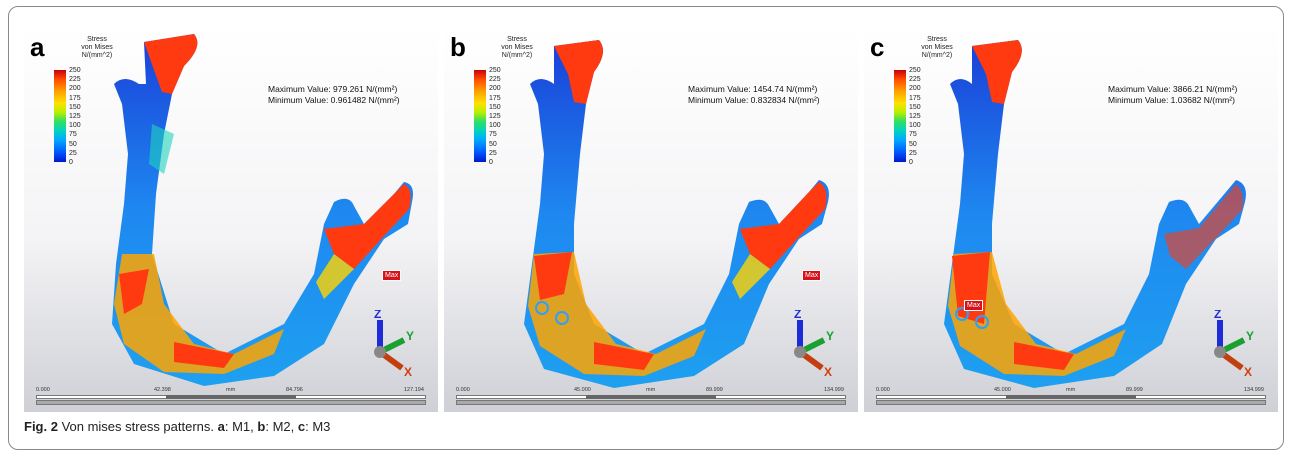  Describe the element at coordinates (1173, 89) in the screenshot. I see `maximum-value: Maximum Value: 3866.21 N/(mm²)` at that location.